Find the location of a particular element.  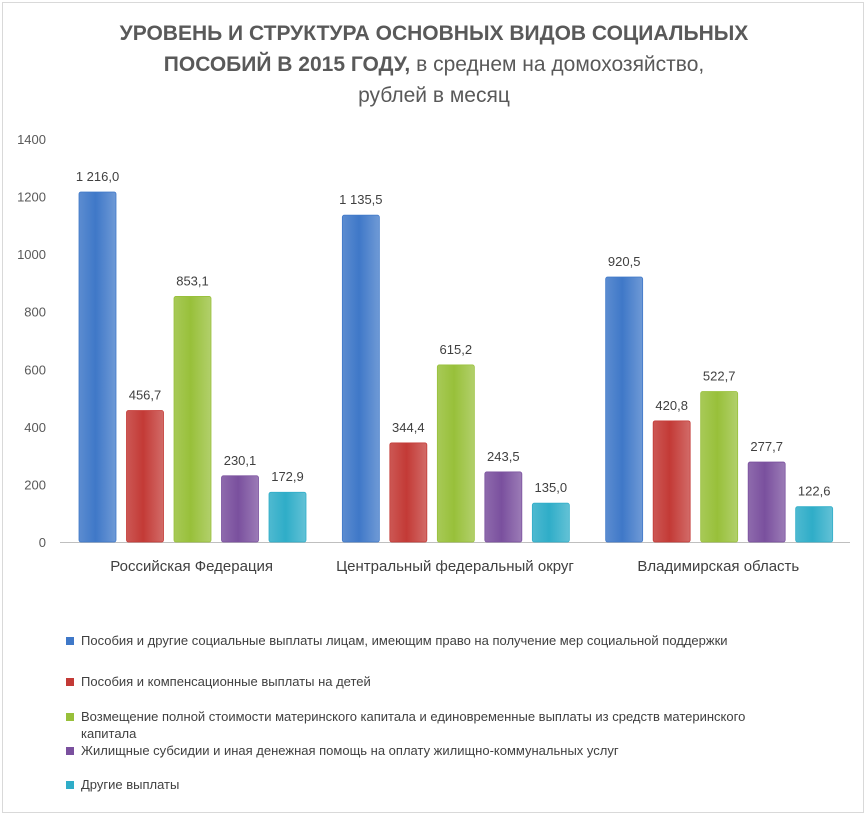

bar-value-label: 172,9 is located at coordinates (287, 476).